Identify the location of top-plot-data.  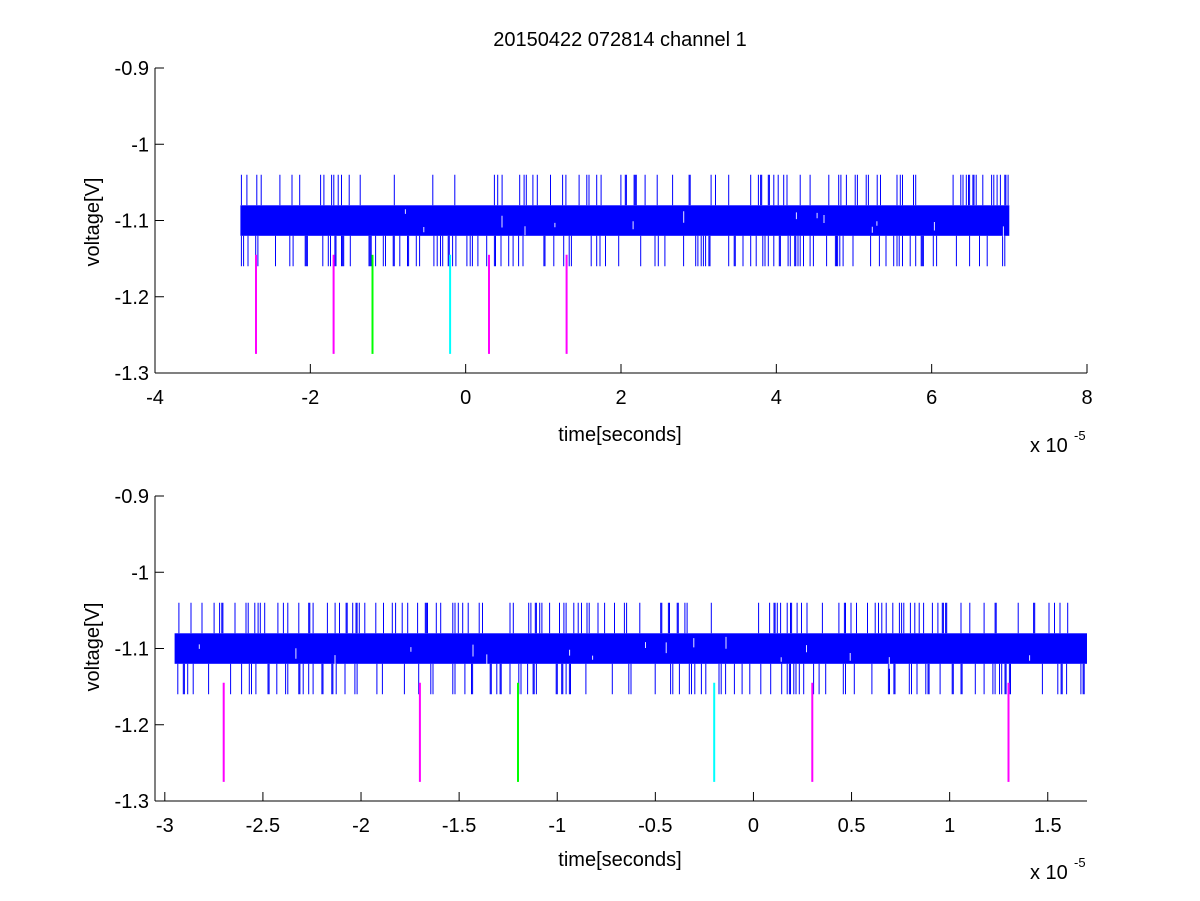
(625, 264).